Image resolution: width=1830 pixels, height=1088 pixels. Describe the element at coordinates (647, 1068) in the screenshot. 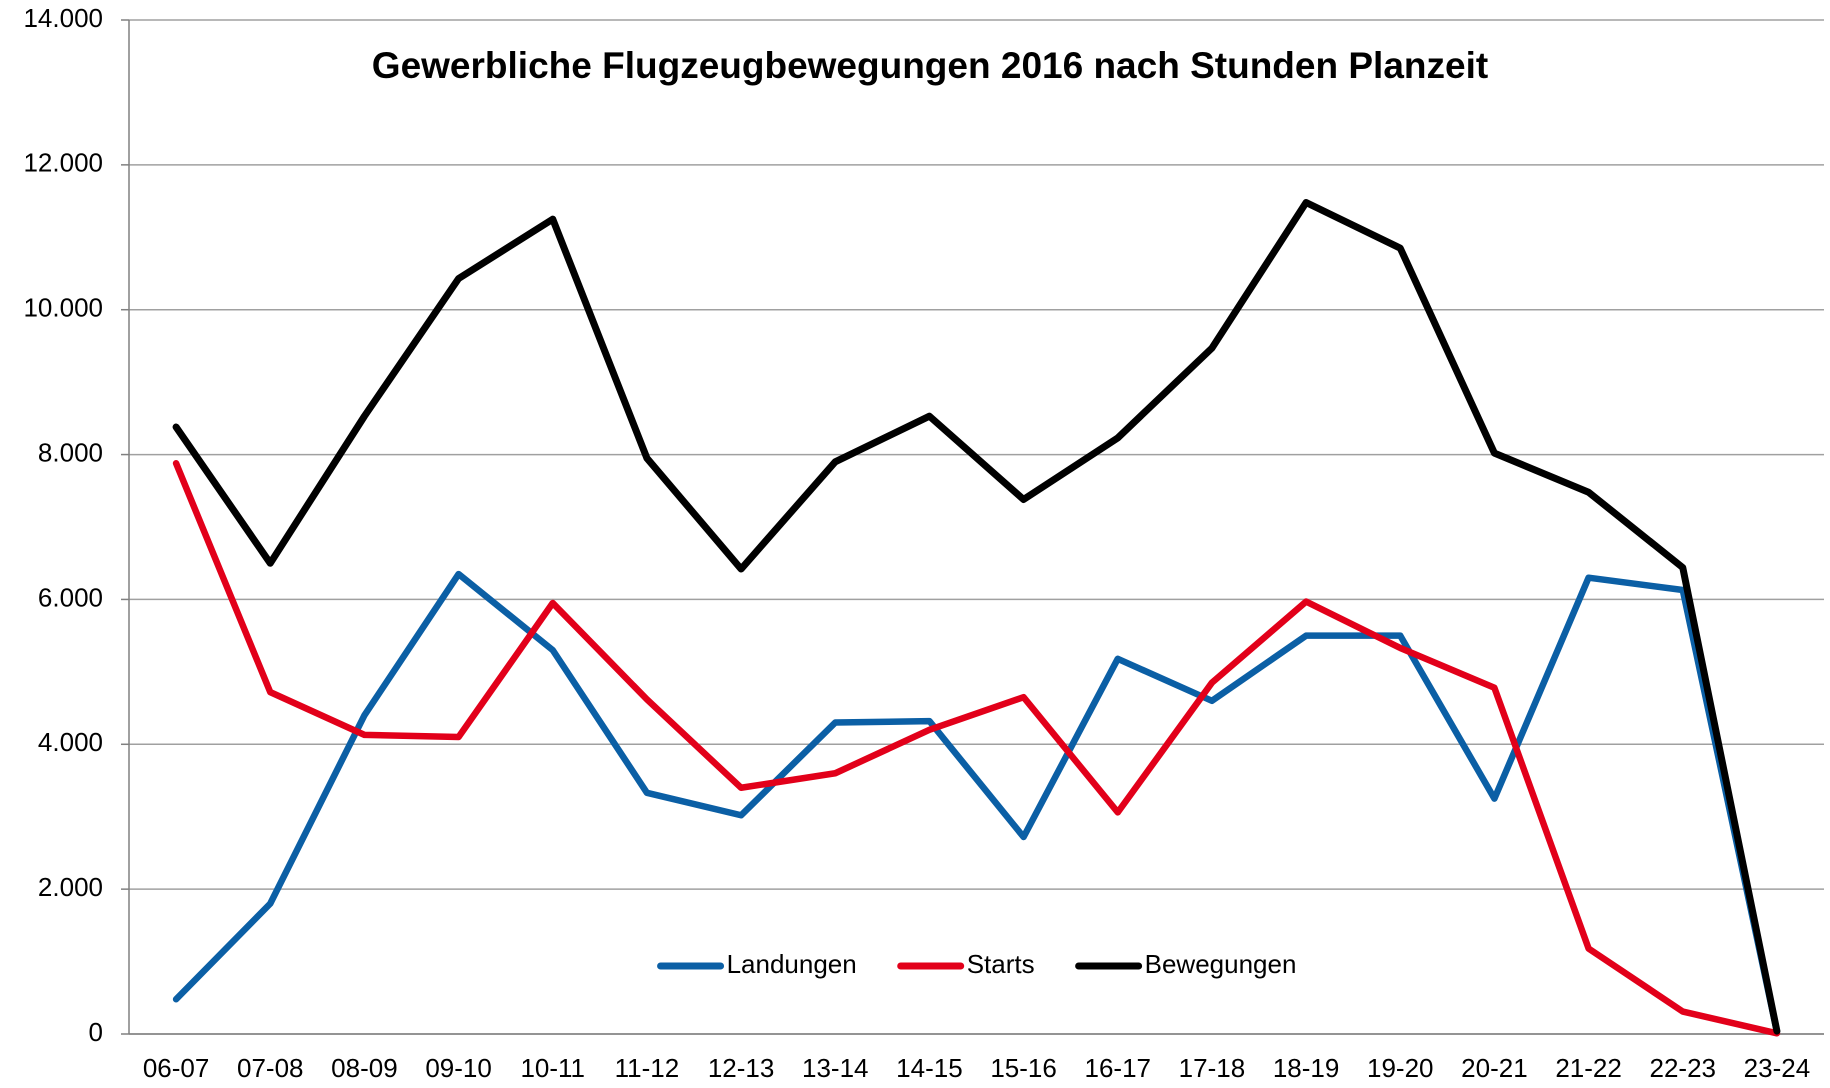

I see `x-tick-label: 11-12` at that location.